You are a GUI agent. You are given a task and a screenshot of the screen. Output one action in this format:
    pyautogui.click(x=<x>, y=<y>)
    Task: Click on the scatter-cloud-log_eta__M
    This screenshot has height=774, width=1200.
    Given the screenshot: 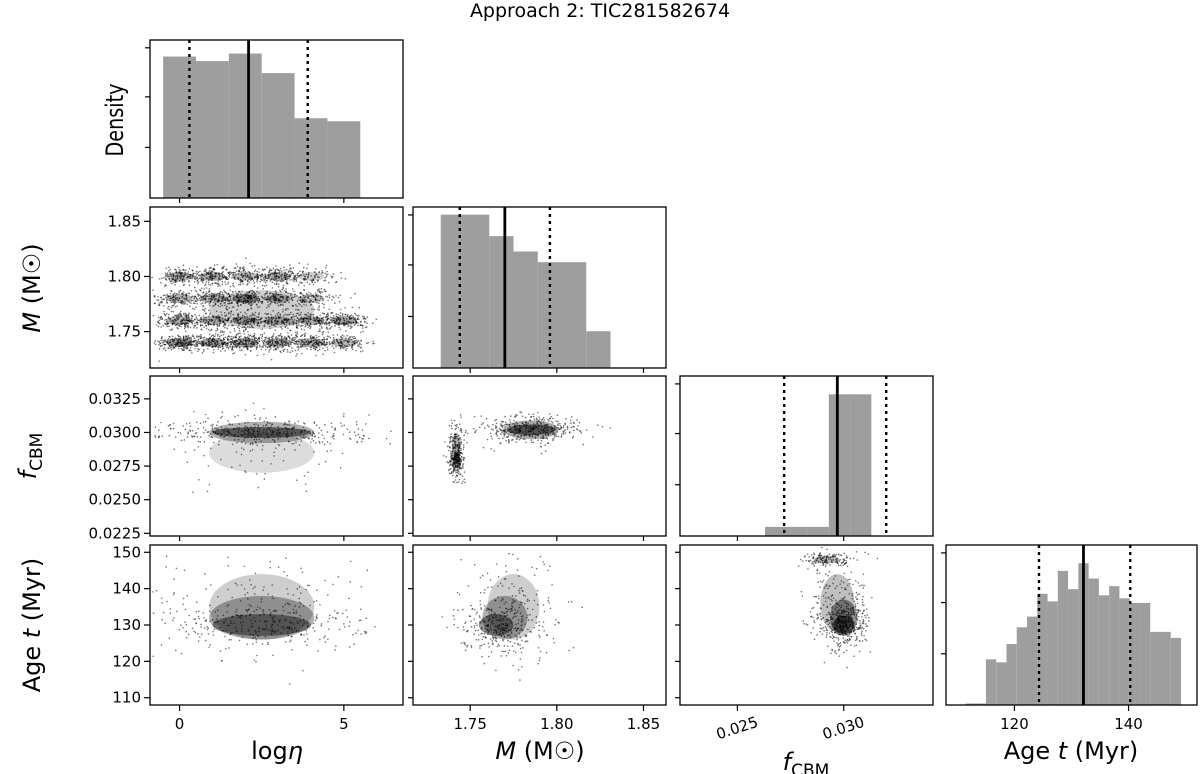 What is the action you would take?
    pyautogui.click(x=264, y=309)
    